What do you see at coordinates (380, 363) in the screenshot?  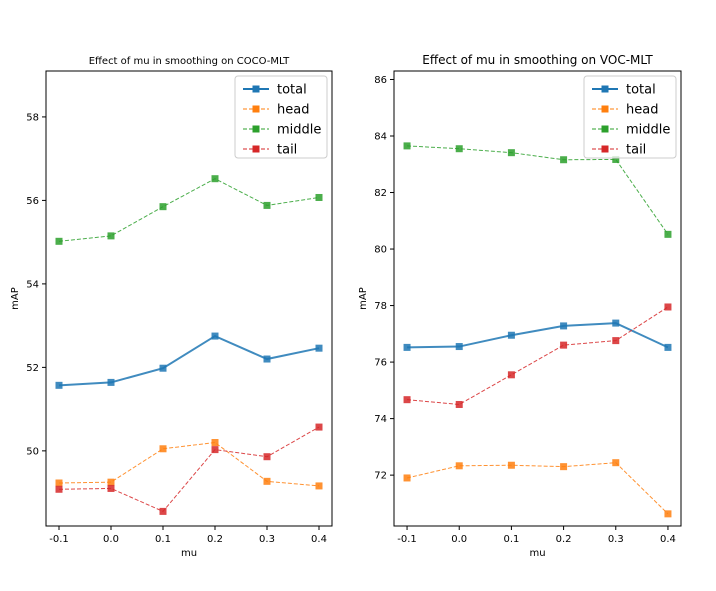 I see `y-tick-label: 76` at bounding box center [380, 363].